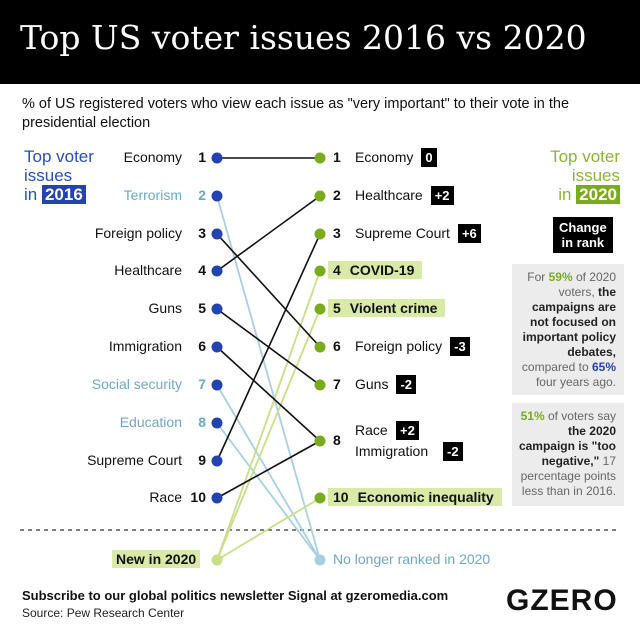 The image size is (640, 640). What do you see at coordinates (152, 195) in the screenshot?
I see `issue-2016-label: Terrorism` at bounding box center [152, 195].